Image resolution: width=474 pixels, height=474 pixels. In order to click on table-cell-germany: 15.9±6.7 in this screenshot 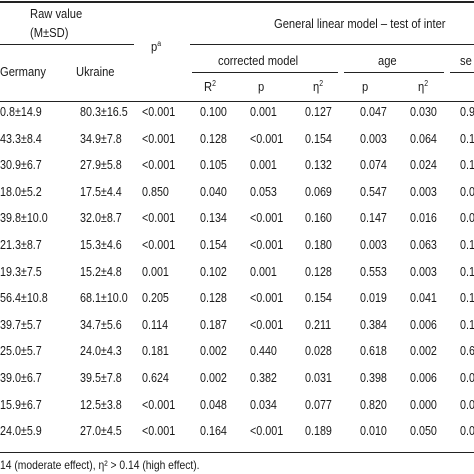, I will do `click(21, 404)`.